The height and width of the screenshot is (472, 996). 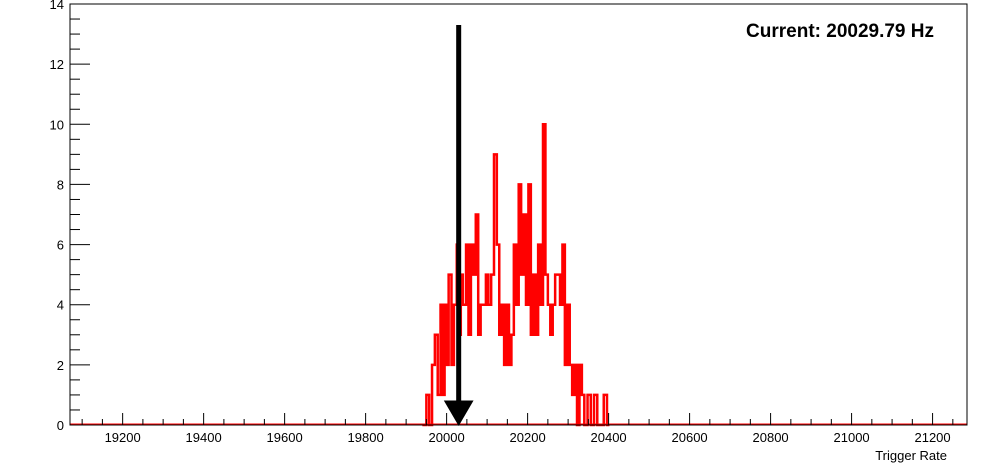 I want to click on x-axis-title: Trigger Rate, so click(x=911, y=455).